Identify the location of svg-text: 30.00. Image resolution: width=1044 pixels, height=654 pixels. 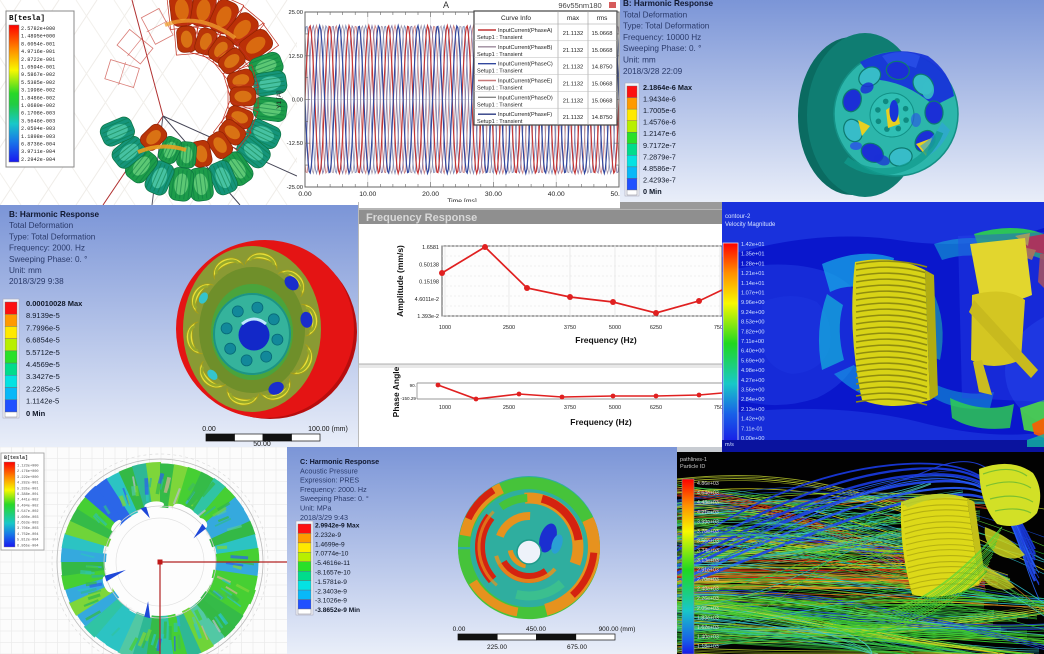
(493, 194).